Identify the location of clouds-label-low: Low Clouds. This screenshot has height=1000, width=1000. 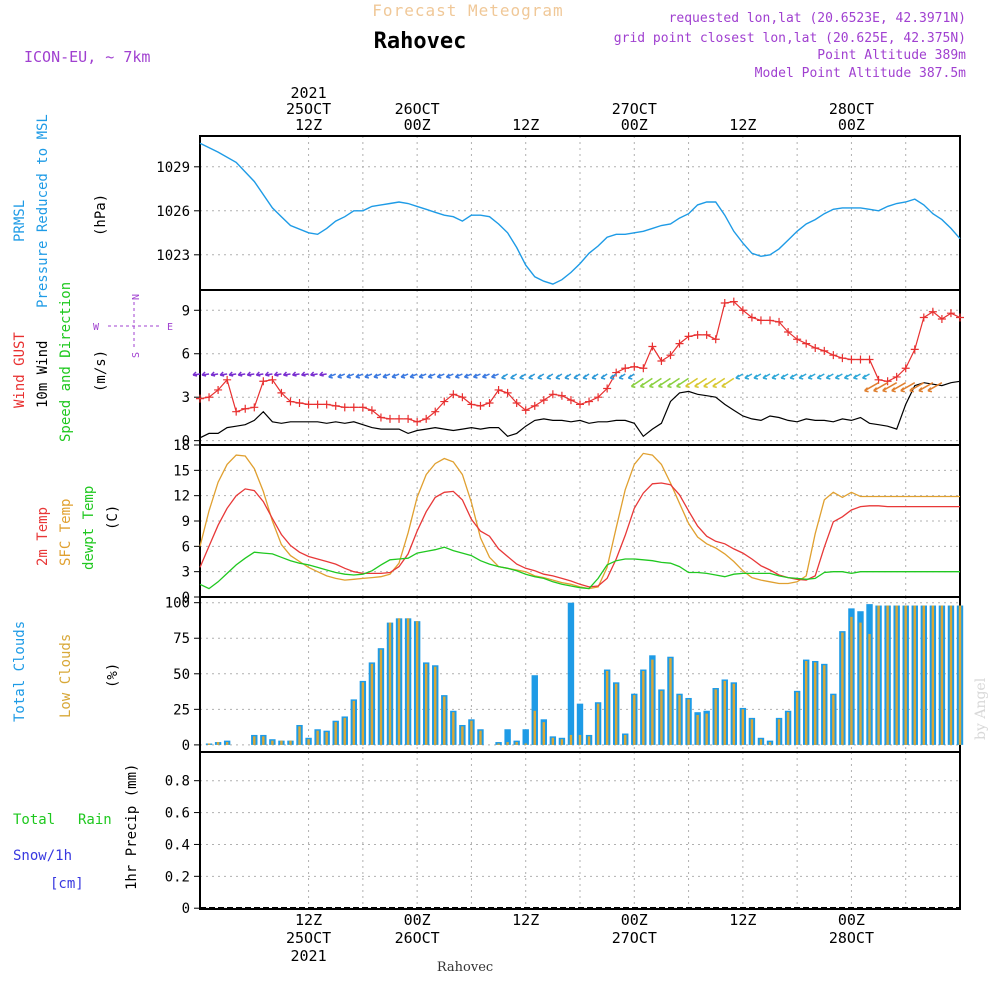
(66, 676).